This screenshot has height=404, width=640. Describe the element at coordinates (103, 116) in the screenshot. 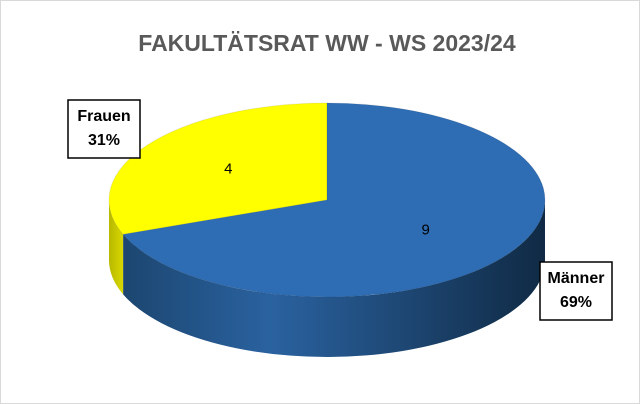

I see `callout-category: Frauen` at that location.